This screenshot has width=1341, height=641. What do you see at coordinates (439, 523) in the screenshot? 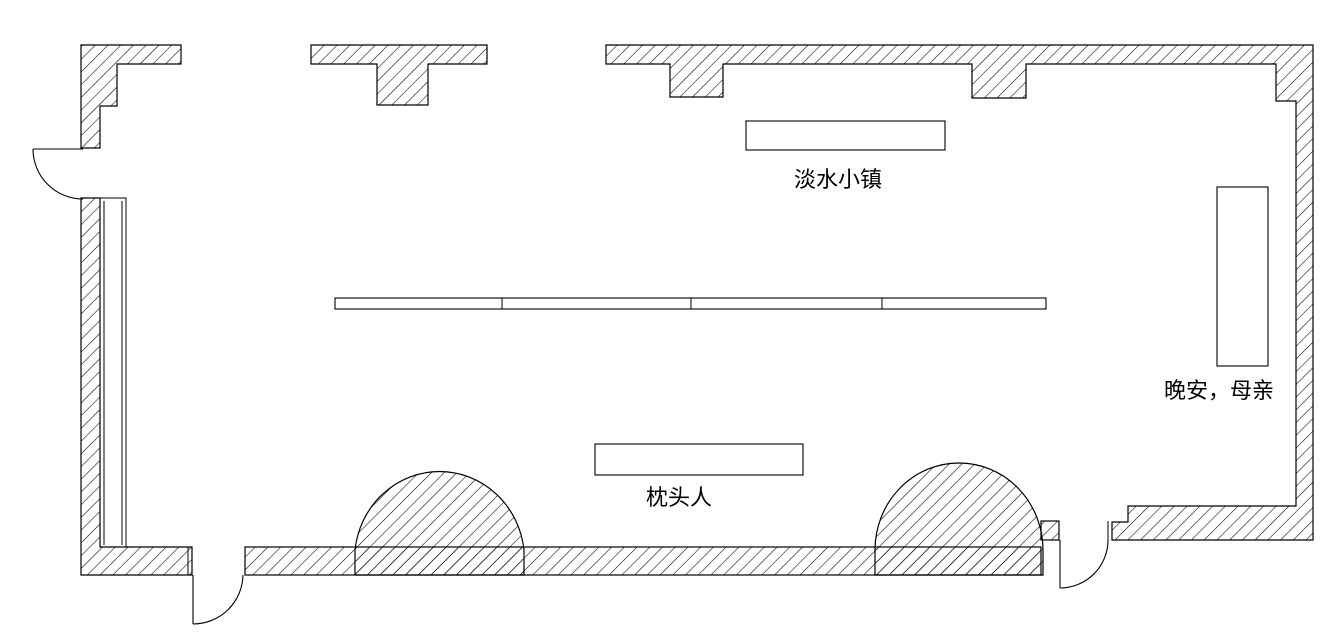
I see `column-left` at bounding box center [439, 523].